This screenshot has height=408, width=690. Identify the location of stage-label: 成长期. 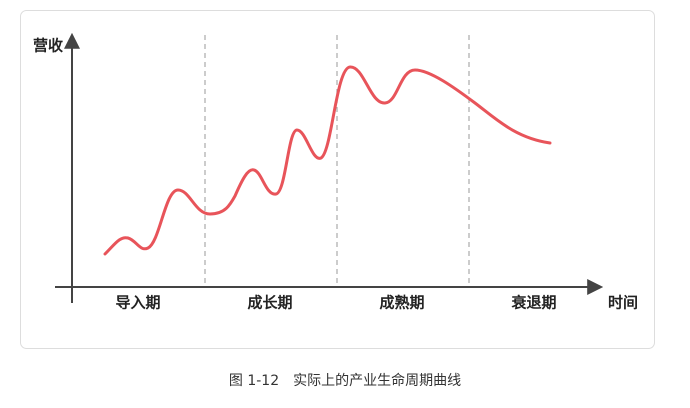
(269, 303).